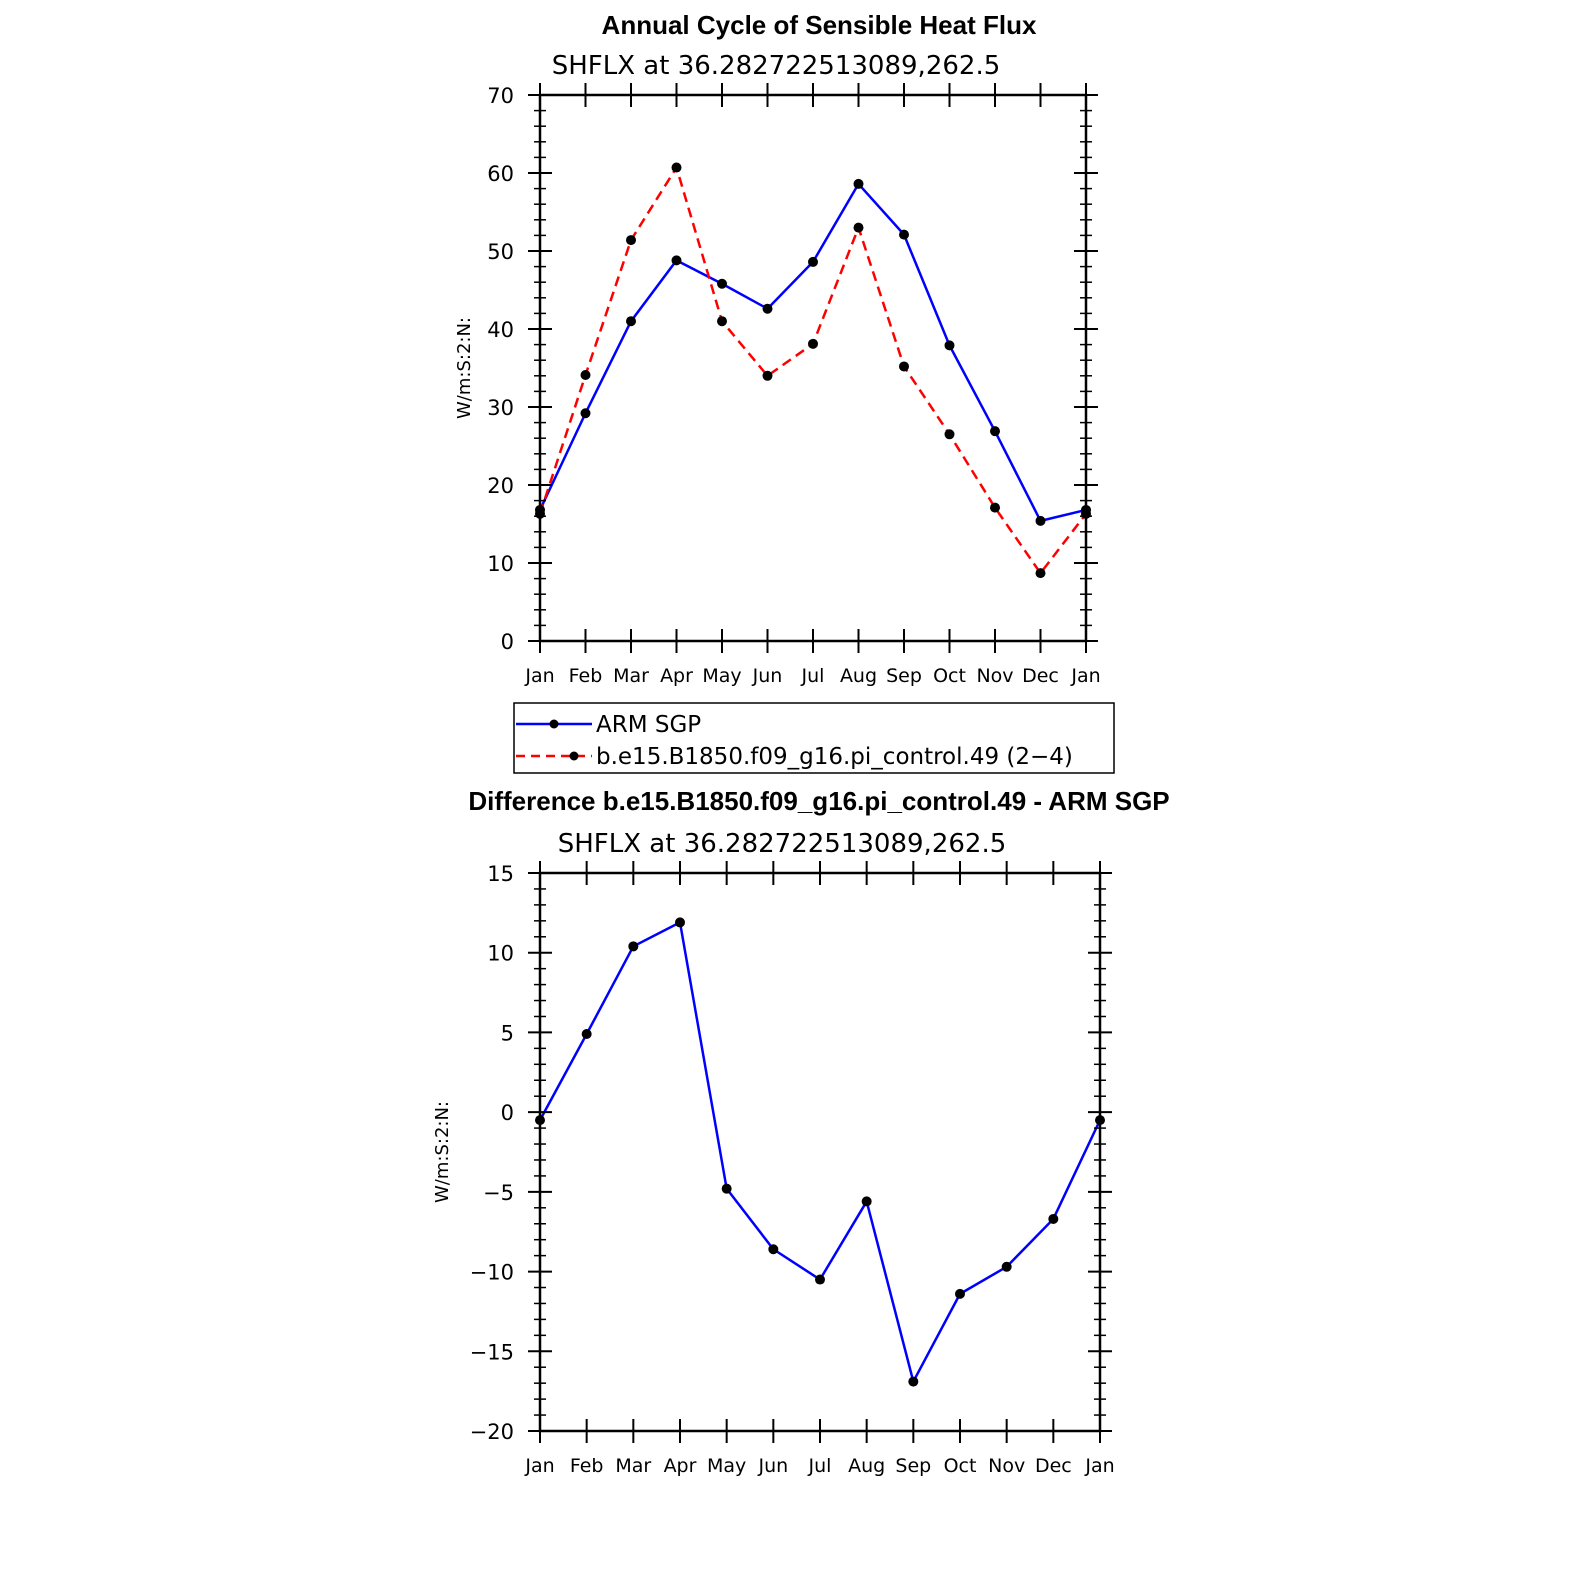 This screenshot has width=1574, height=1574. I want to click on panel-2-series-1-line, so click(820, 1152).